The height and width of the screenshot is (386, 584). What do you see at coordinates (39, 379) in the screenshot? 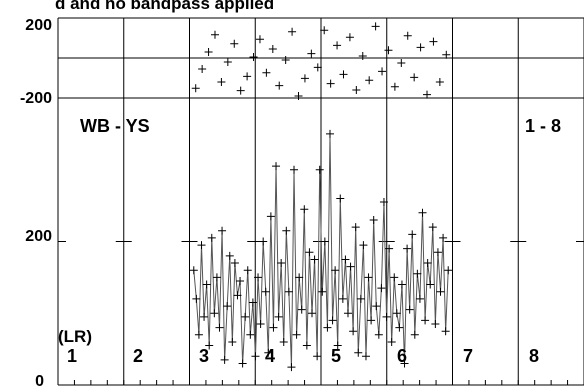
I see `amp-y-tick-label: 0` at bounding box center [39, 379].